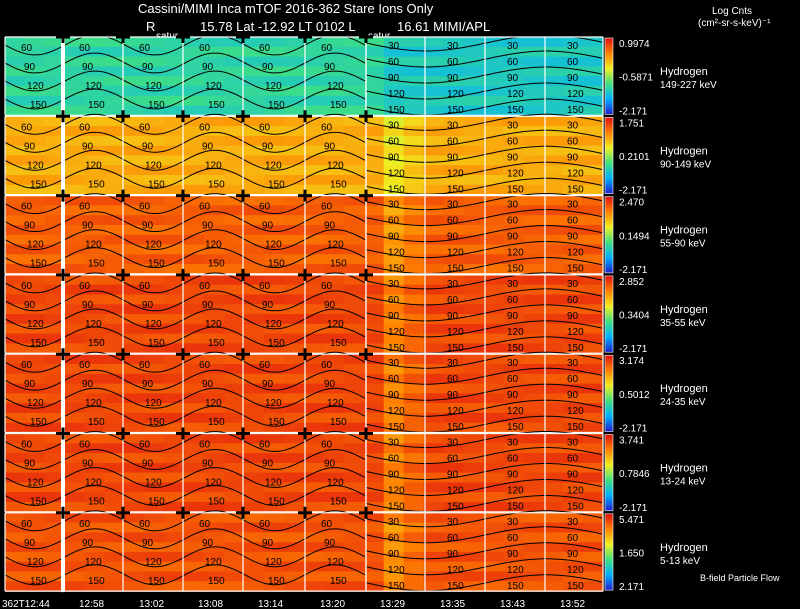  What do you see at coordinates (633, 191) in the screenshot?
I see `colorbar-min-label: -2.171` at bounding box center [633, 191].